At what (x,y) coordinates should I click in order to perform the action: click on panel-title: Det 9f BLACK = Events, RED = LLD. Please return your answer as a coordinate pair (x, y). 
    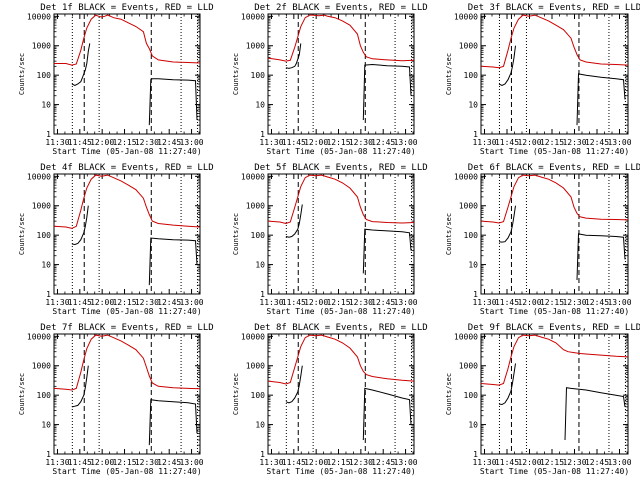
    Looking at the image, I should click on (554, 328).